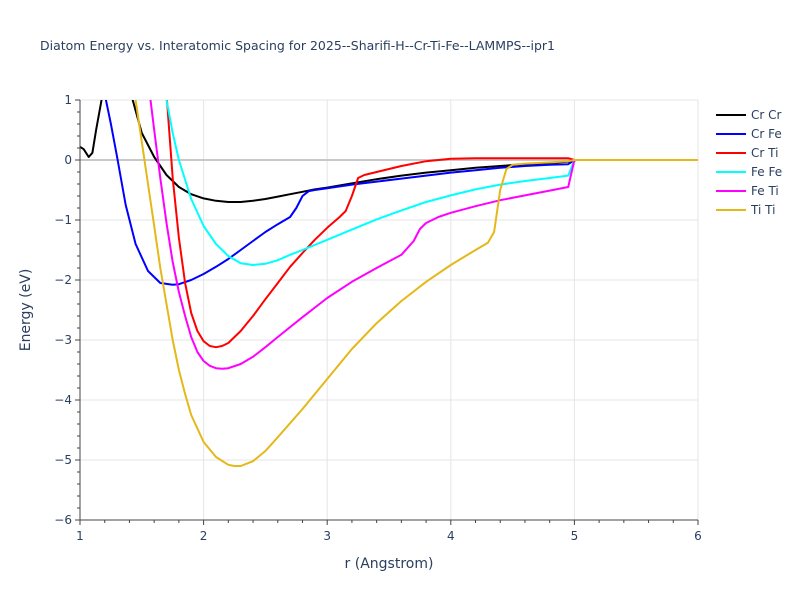  I want to click on y-axis-title: Energy (eV), so click(26, 310).